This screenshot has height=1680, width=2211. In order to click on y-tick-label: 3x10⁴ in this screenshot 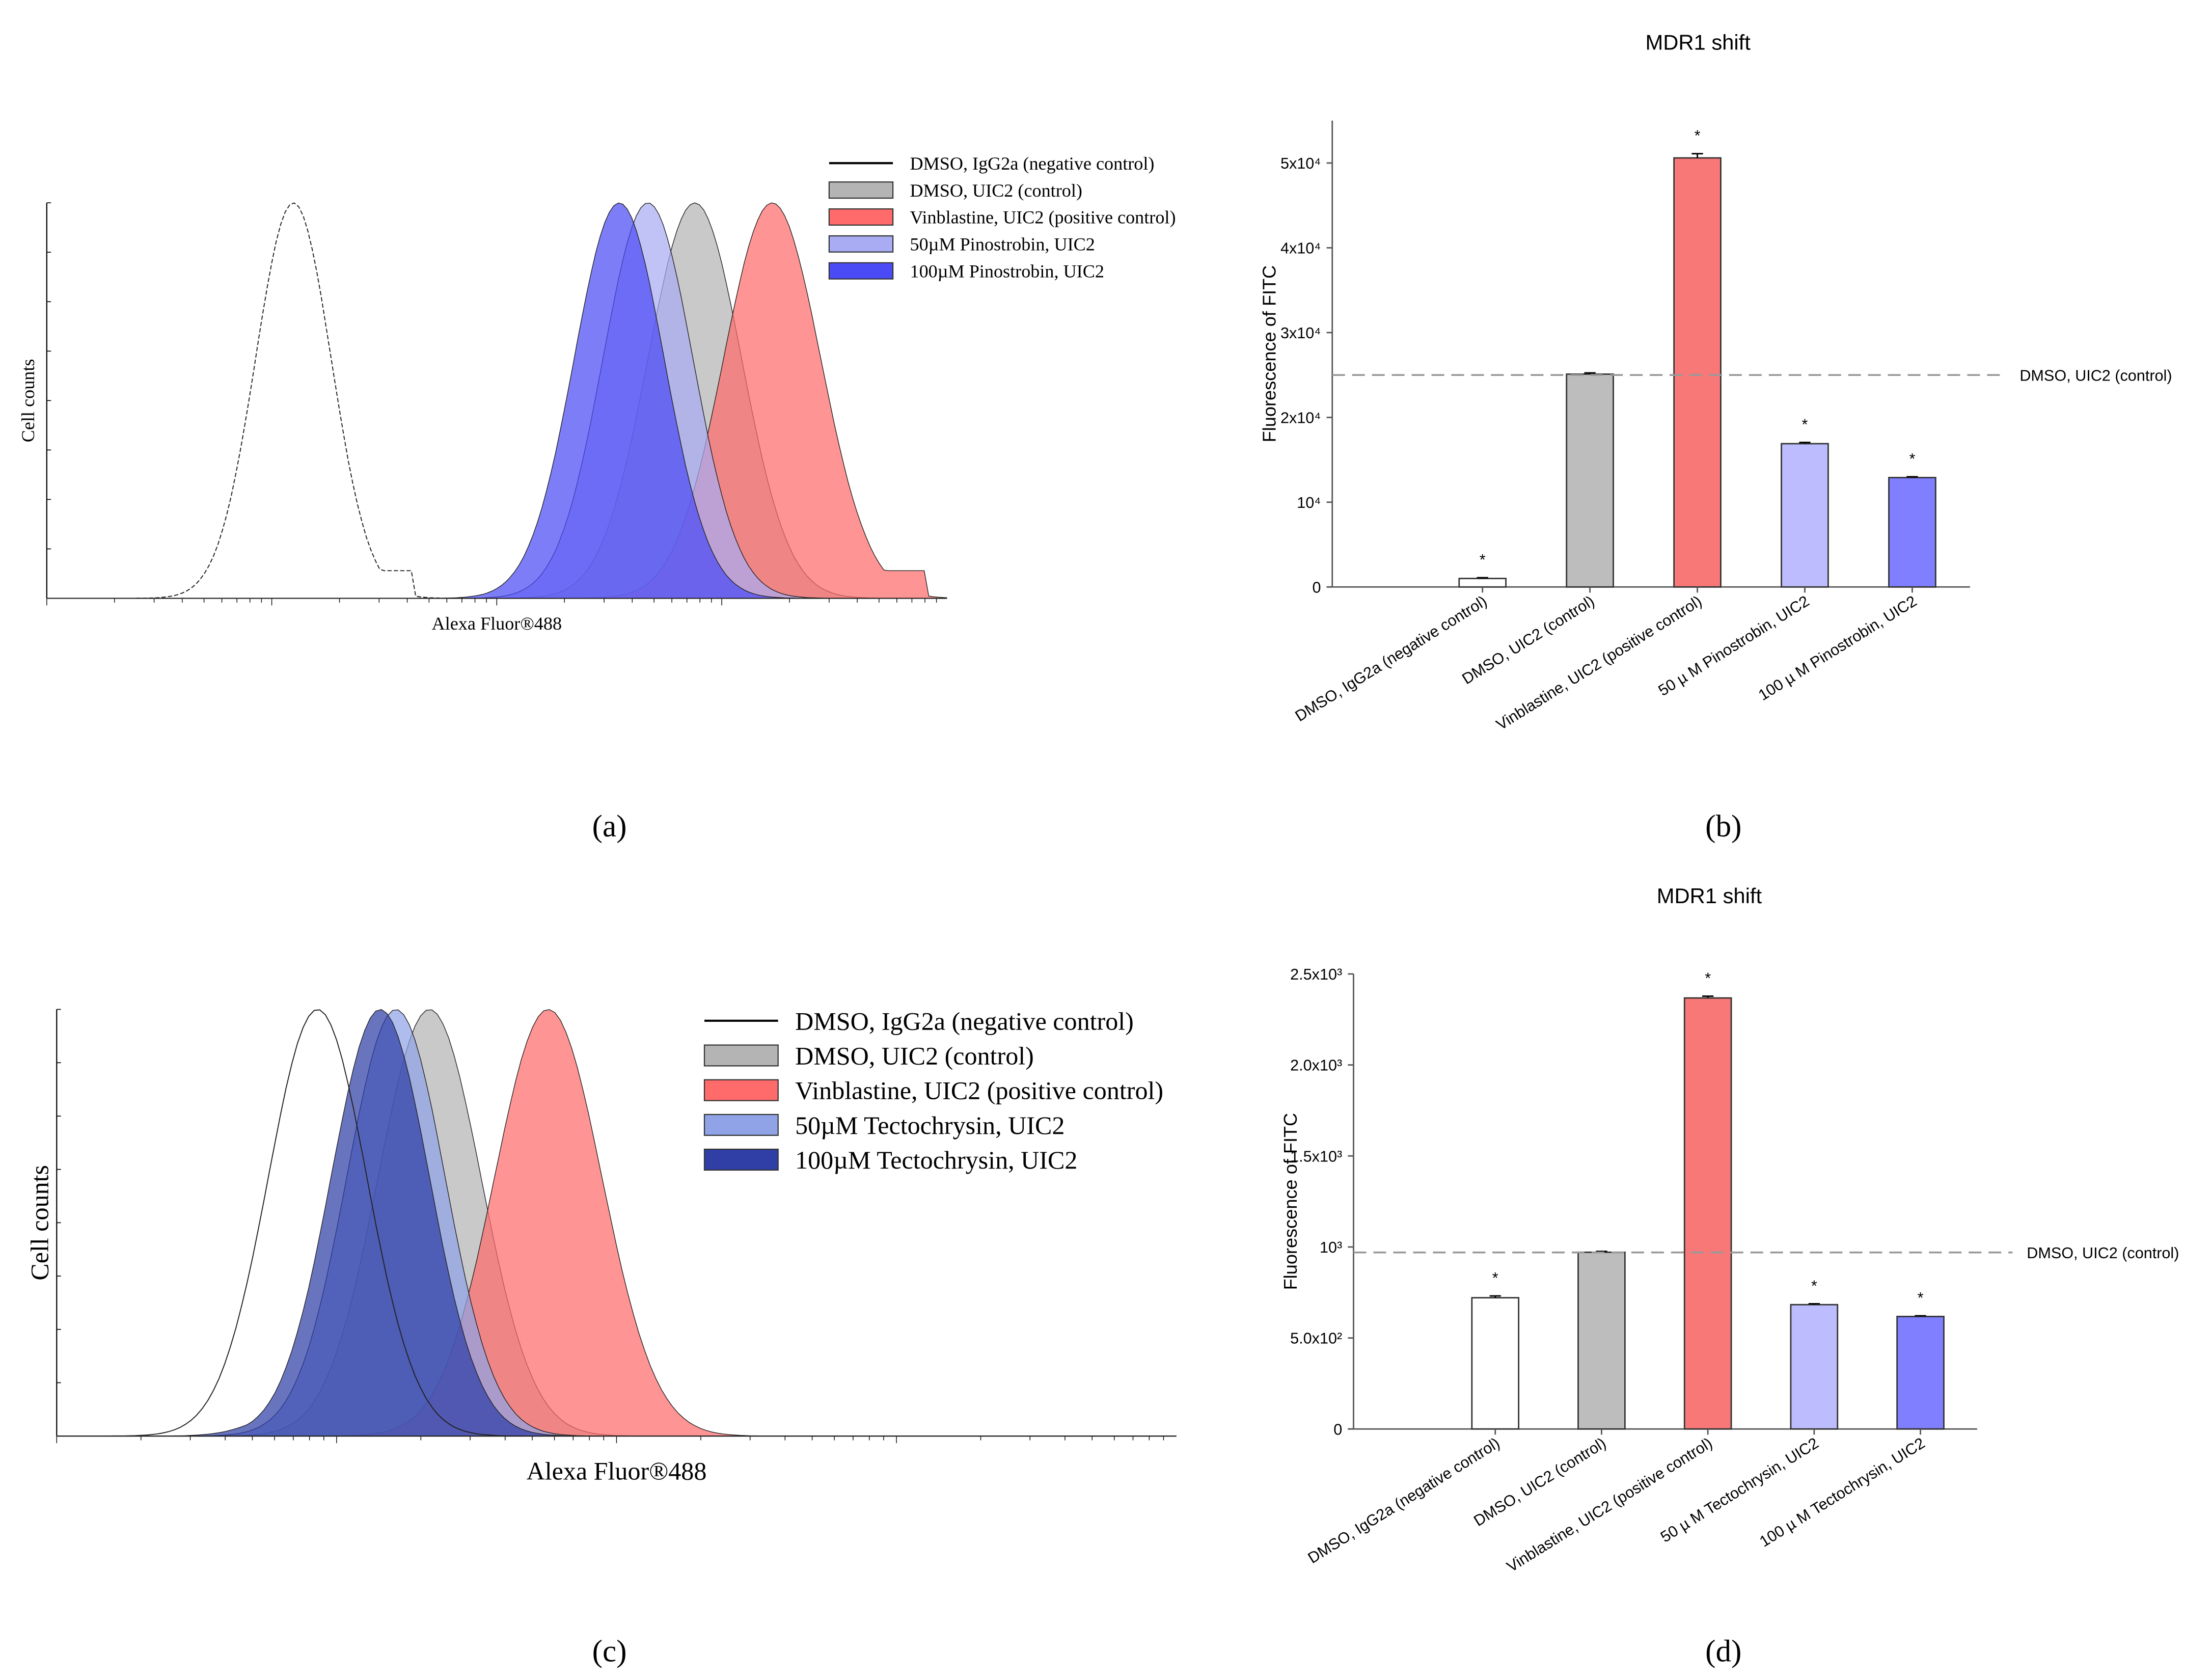, I will do `click(1300, 333)`.